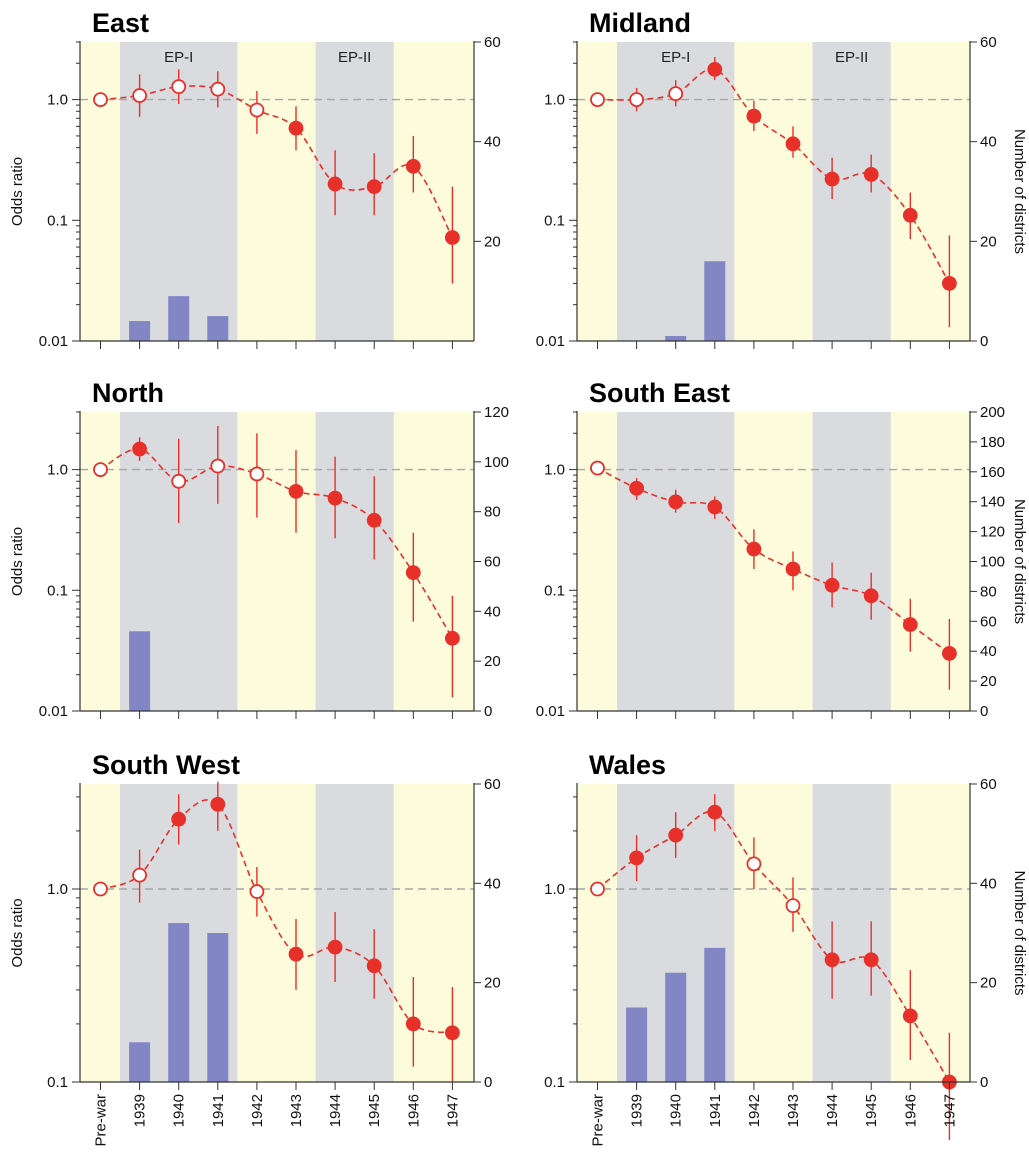  What do you see at coordinates (166, 765) in the screenshot?
I see `panel-title: South West` at bounding box center [166, 765].